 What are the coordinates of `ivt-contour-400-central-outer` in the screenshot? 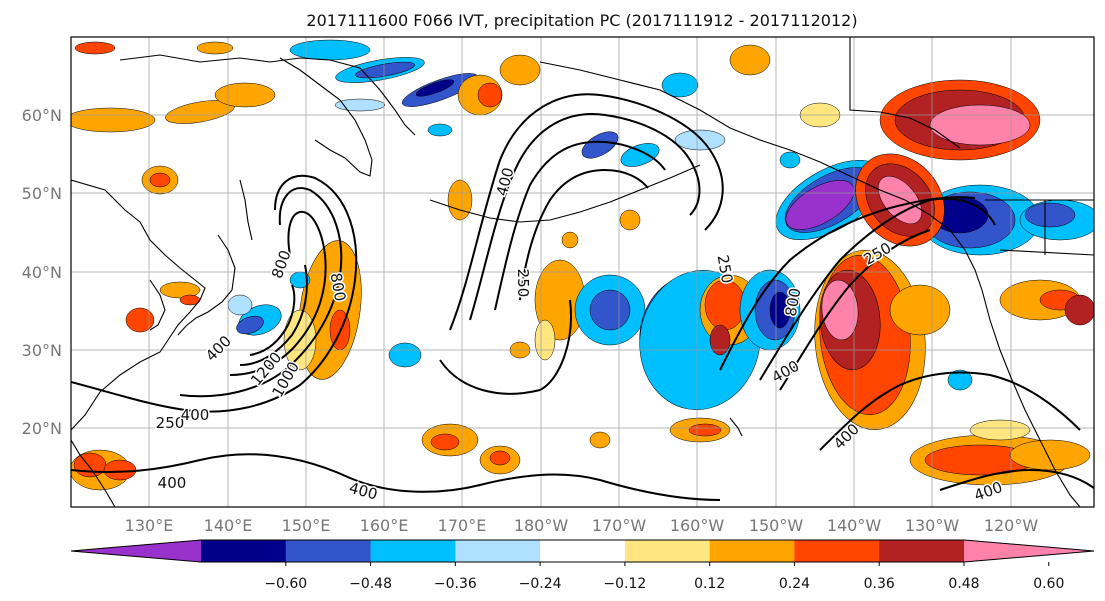 It's located at (586, 212).